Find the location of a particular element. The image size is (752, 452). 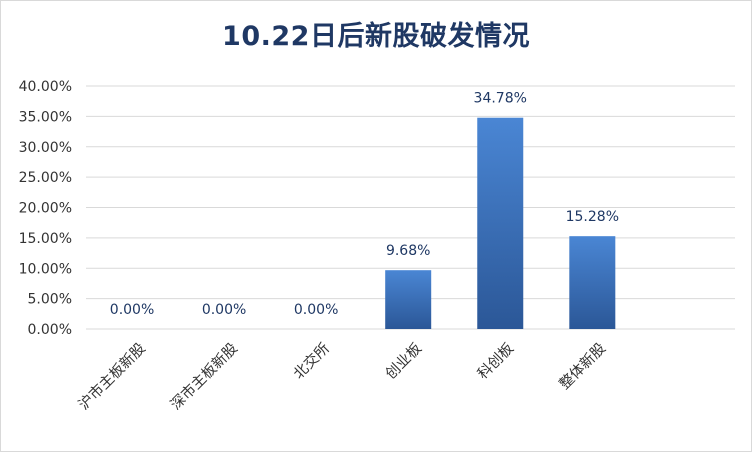

y-tick-label: 0.00% is located at coordinates (50, 330).